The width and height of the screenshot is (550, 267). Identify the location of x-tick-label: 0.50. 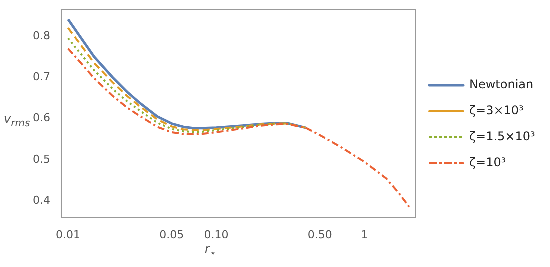
(320, 235).